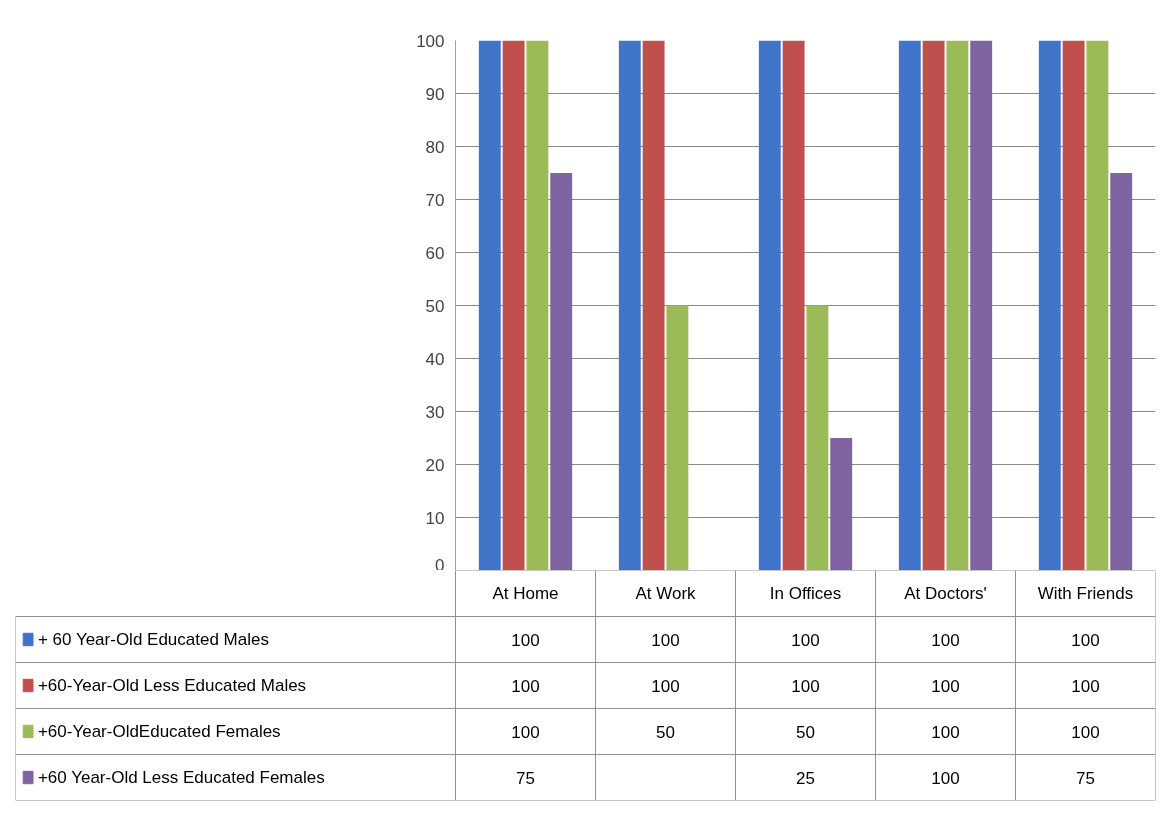  I want to click on y-tick-label: 50, so click(435, 306).